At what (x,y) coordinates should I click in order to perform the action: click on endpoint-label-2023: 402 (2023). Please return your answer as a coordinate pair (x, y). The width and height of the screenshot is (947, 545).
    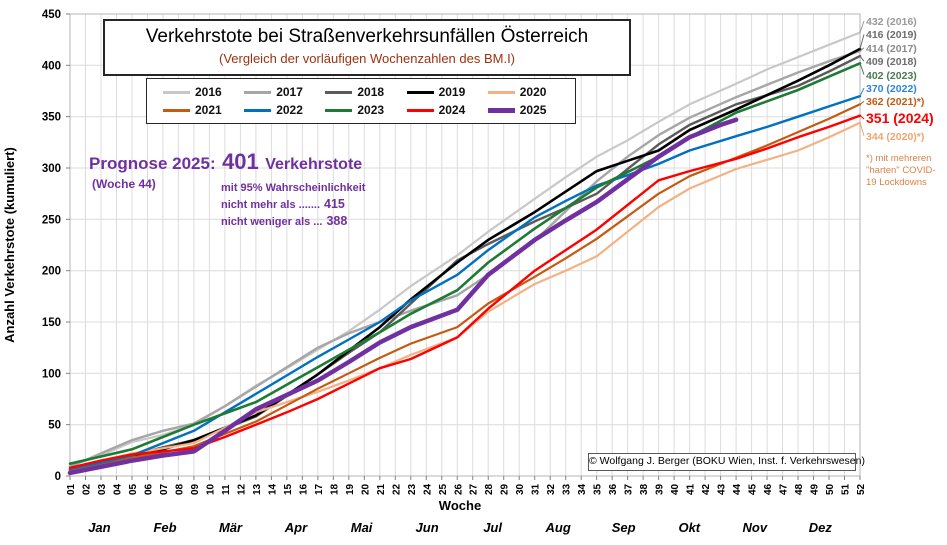
    Looking at the image, I should click on (891, 75).